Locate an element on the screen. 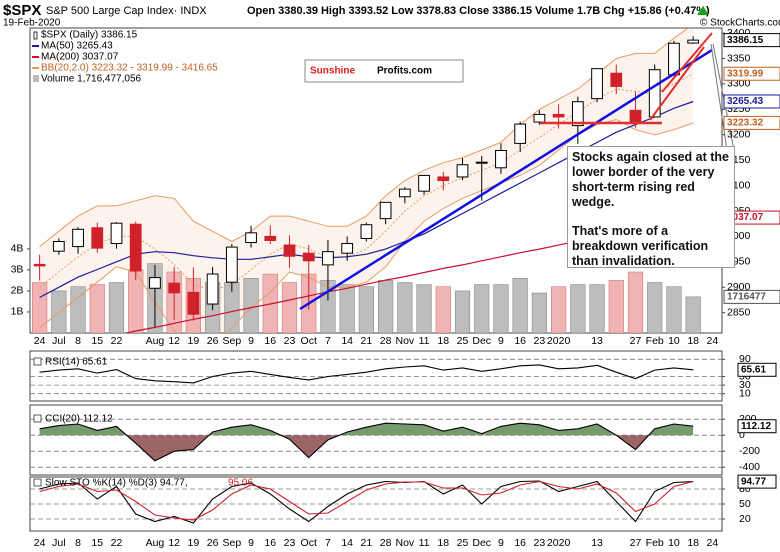 This screenshot has height=552, width=780. x-tick-label: 26 is located at coordinates (213, 543).